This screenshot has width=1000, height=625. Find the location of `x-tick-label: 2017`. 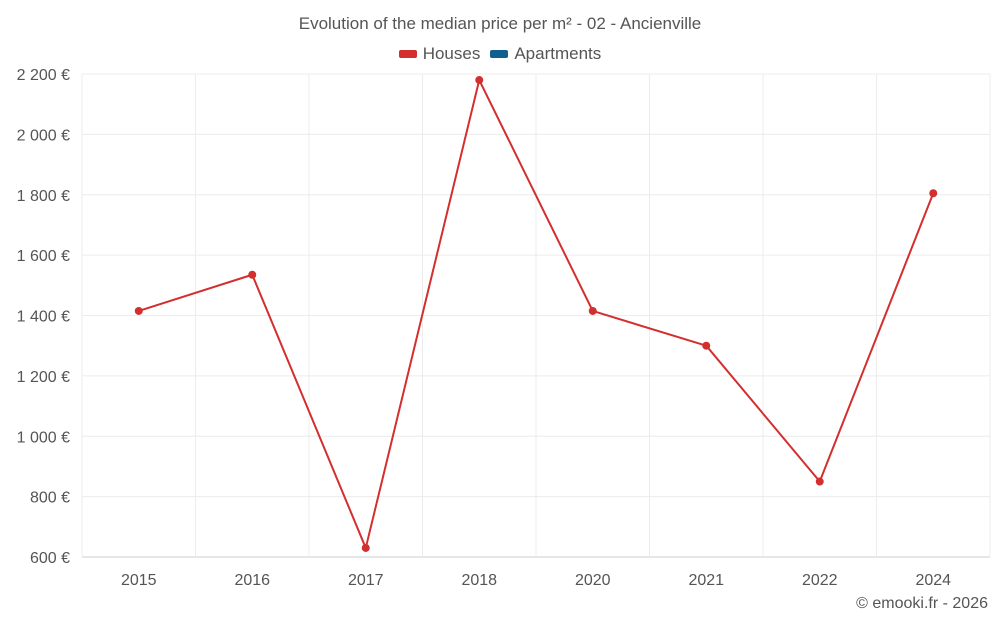

x-tick-label: 2017 is located at coordinates (366, 580).